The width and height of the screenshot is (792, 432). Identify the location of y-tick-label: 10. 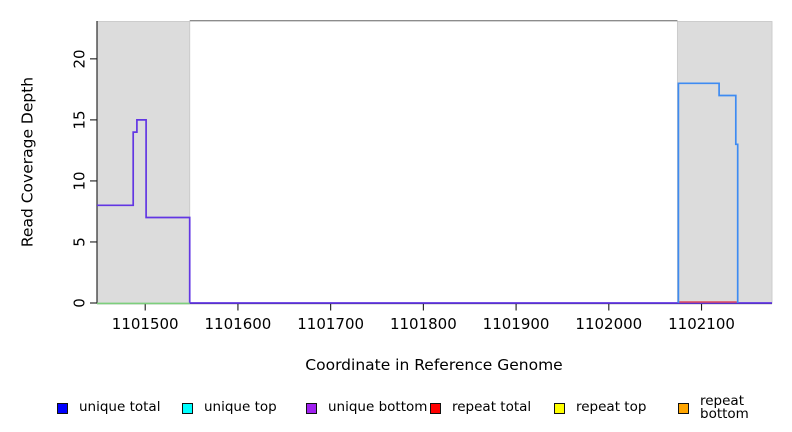
(79, 181).